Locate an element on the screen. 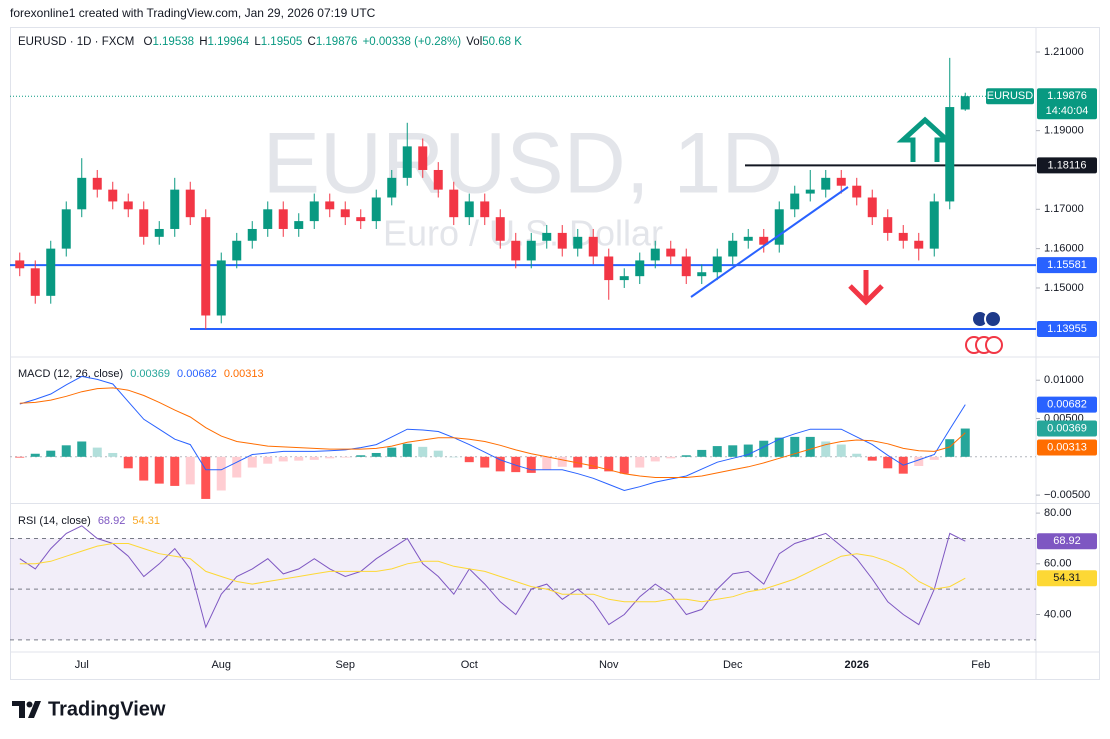 The height and width of the screenshot is (739, 1110). rsi-title: RSI (14, close) is located at coordinates (54, 521).